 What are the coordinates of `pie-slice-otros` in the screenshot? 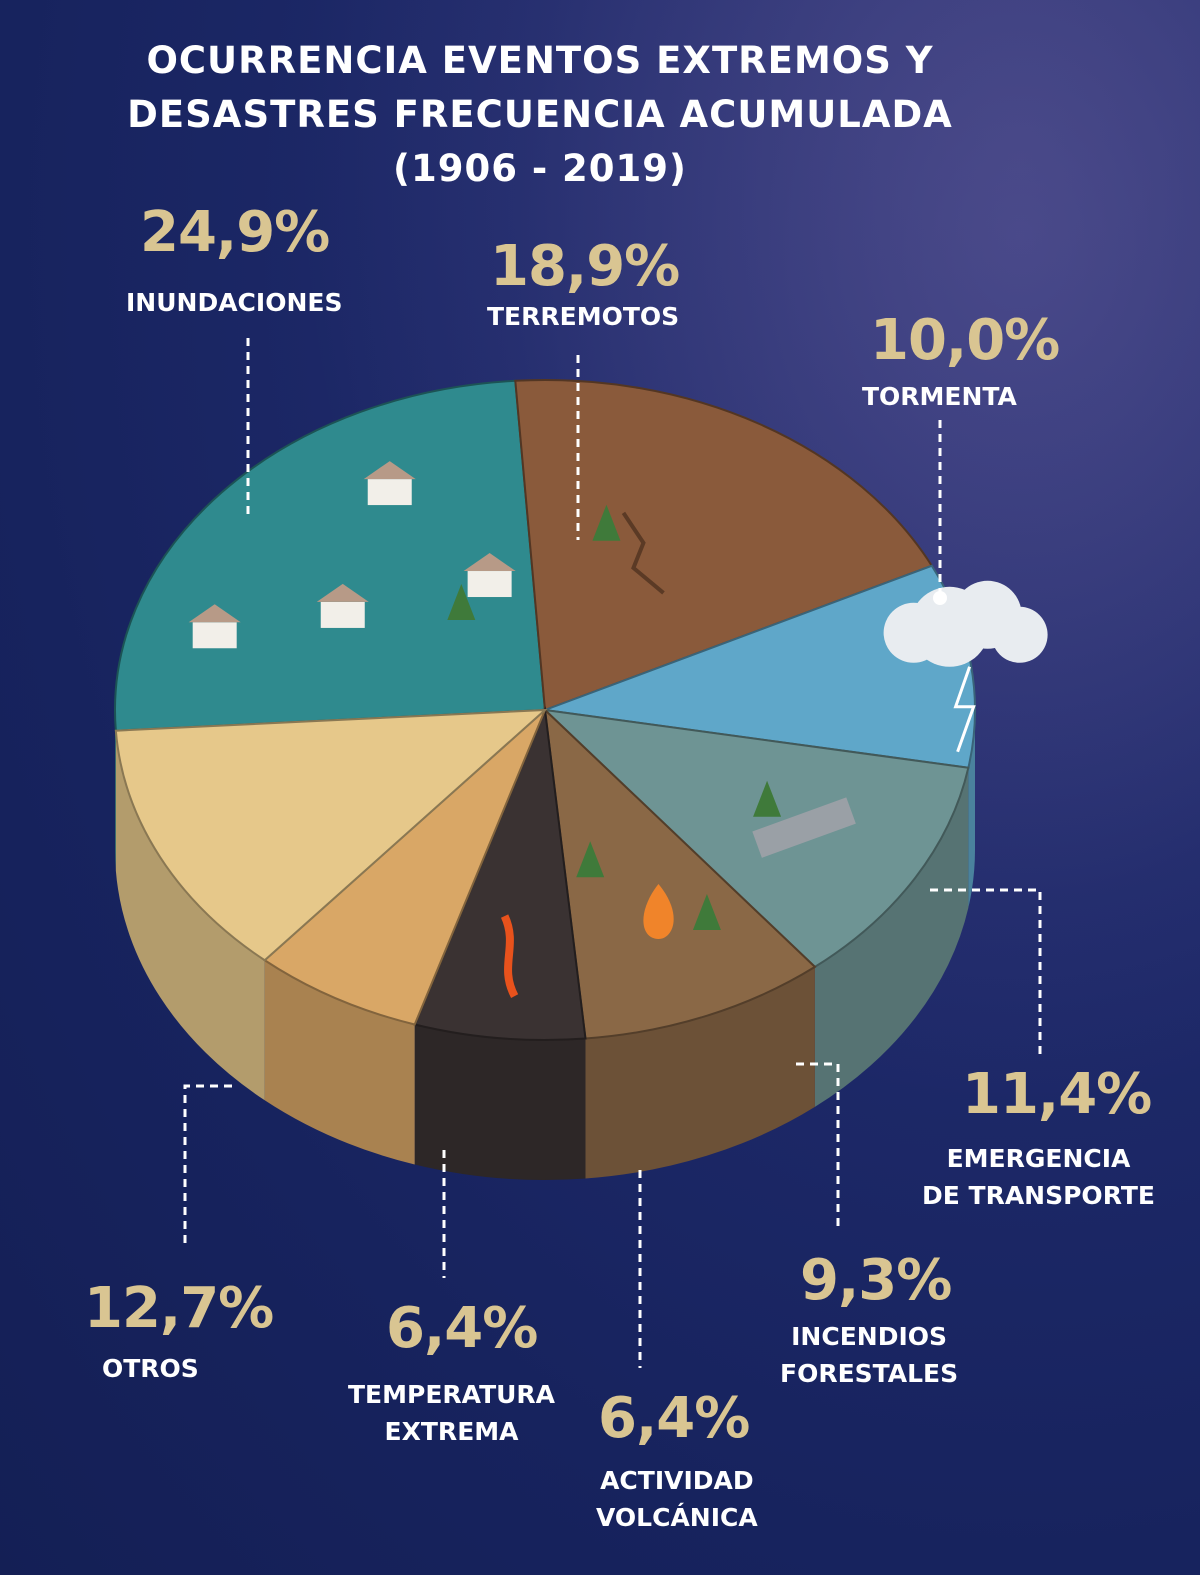 It's located at (331, 835).